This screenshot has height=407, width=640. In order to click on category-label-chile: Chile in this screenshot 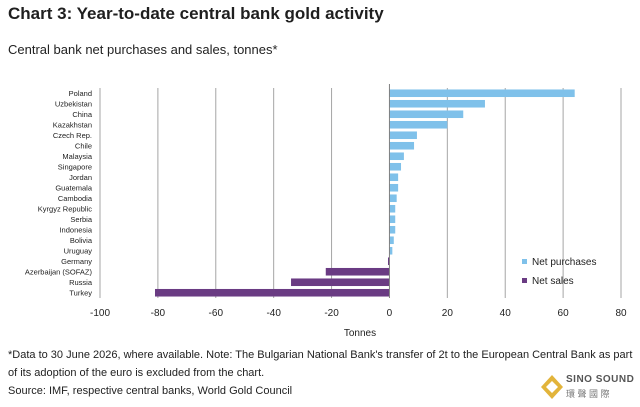, I will do `click(83, 145)`.